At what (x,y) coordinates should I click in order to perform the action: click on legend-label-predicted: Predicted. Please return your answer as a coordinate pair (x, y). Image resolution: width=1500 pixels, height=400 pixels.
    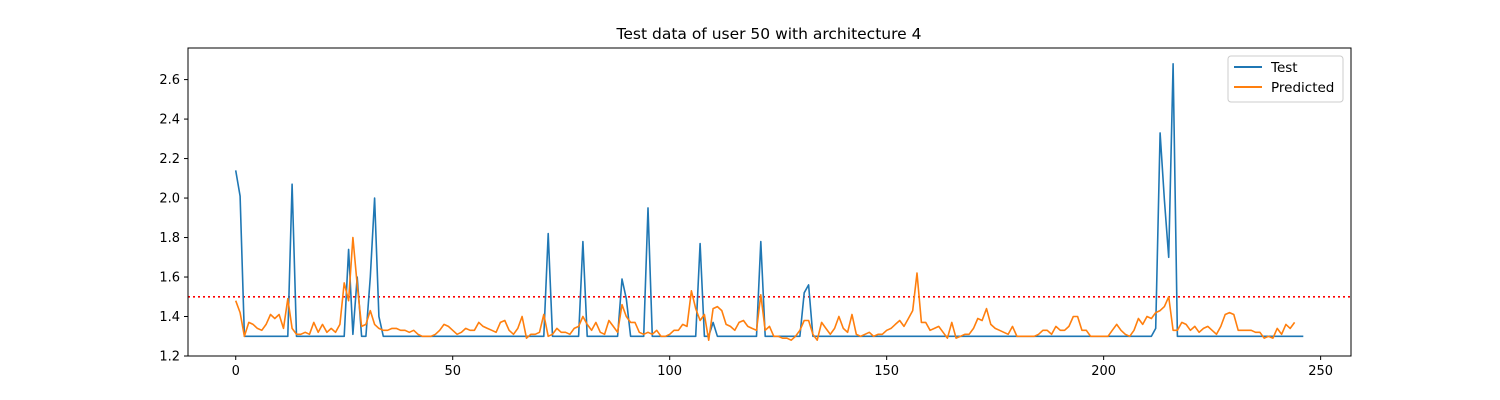
    Looking at the image, I should click on (1302, 88).